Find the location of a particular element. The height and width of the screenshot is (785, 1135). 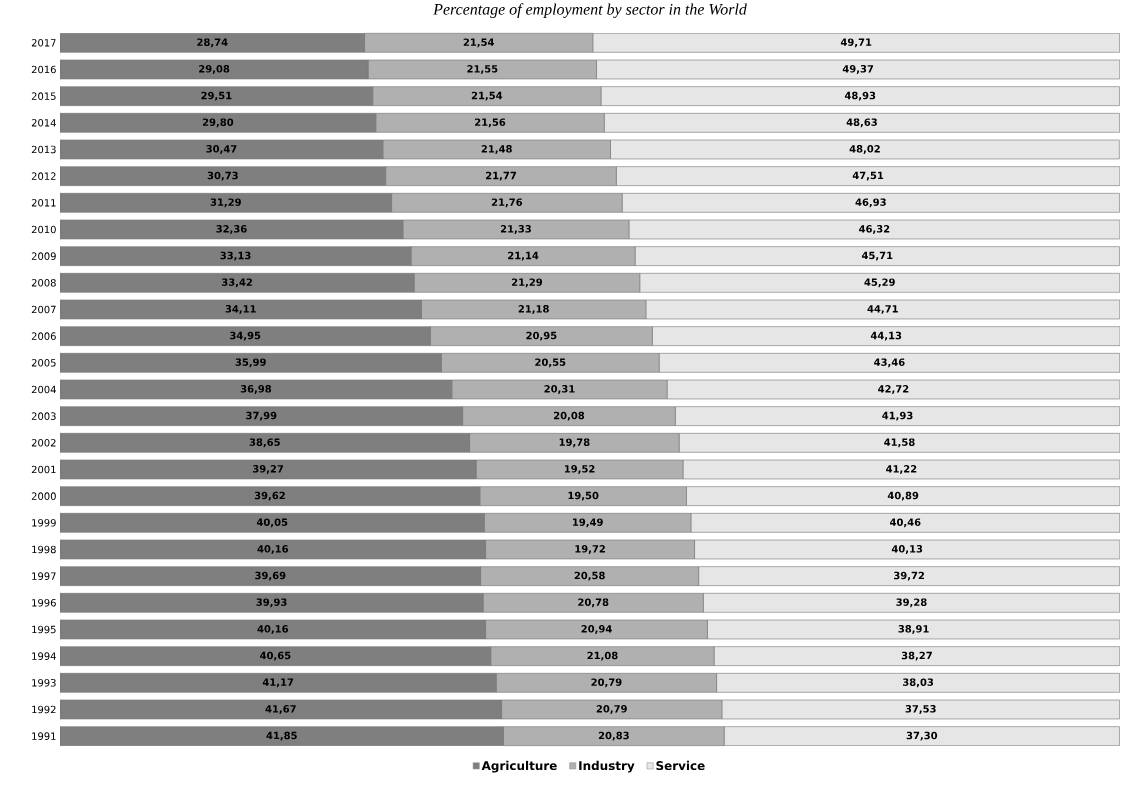

data-label: 43,46 is located at coordinates (889, 362).